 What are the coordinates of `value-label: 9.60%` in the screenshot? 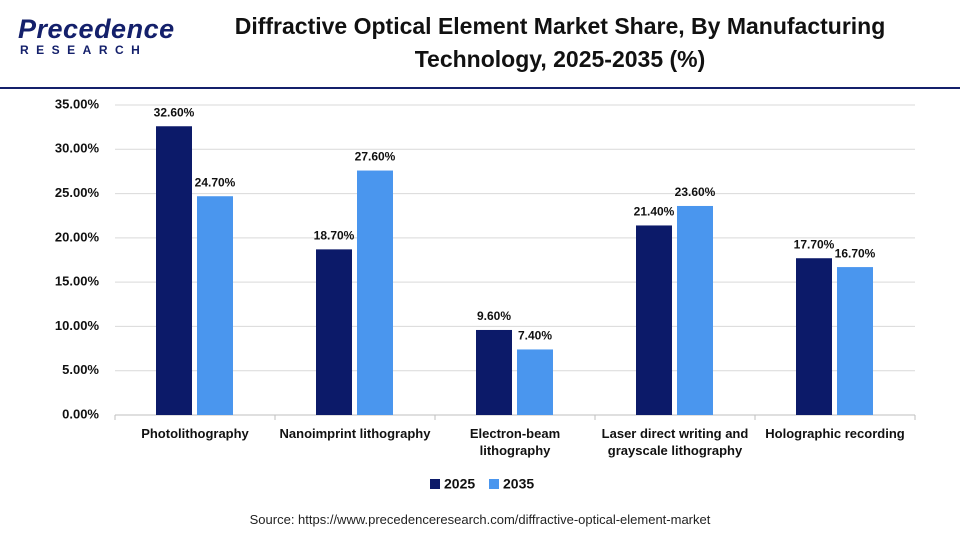 It's located at (494, 316).